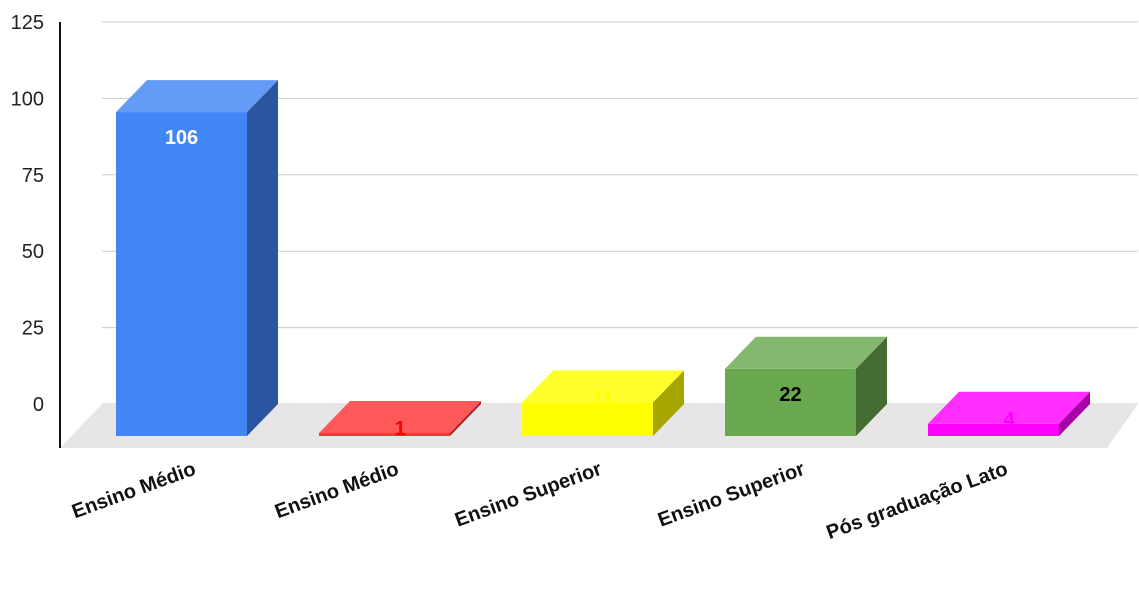  What do you see at coordinates (917, 501) in the screenshot?
I see `x-category-label: Pós graduação Lato` at bounding box center [917, 501].